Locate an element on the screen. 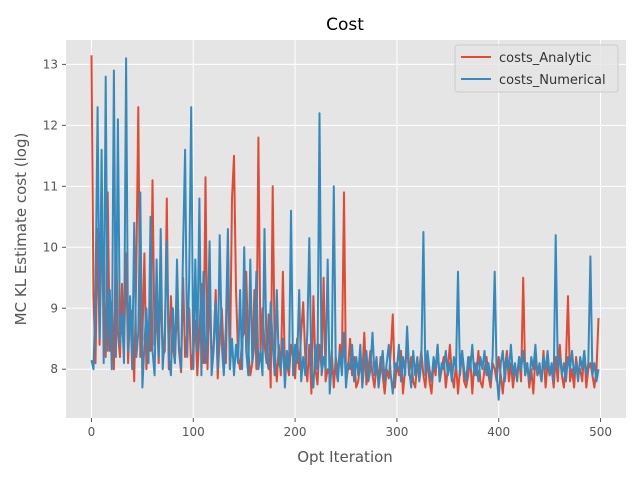 The height and width of the screenshot is (480, 640). legend-label-numerical: costs_Numerical is located at coordinates (552, 80).